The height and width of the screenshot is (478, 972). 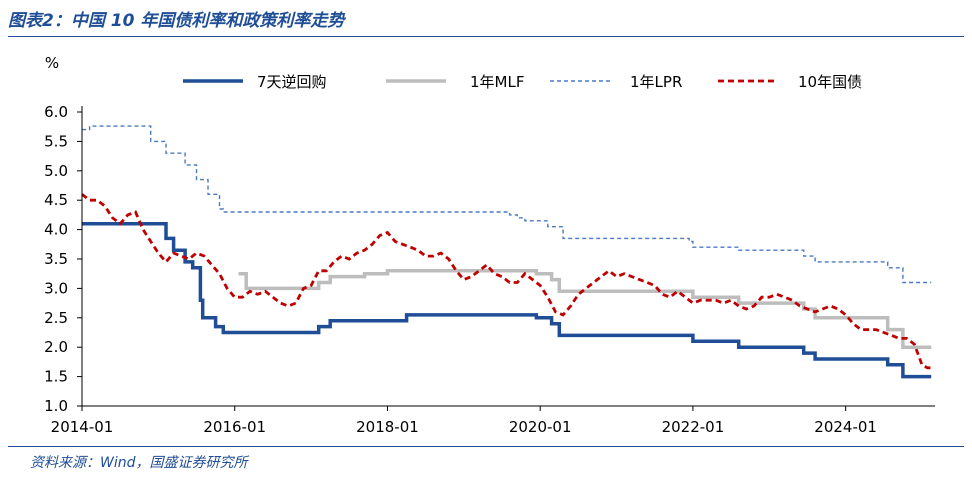 I want to click on y-tick-label: 5.0, so click(x=56, y=171).